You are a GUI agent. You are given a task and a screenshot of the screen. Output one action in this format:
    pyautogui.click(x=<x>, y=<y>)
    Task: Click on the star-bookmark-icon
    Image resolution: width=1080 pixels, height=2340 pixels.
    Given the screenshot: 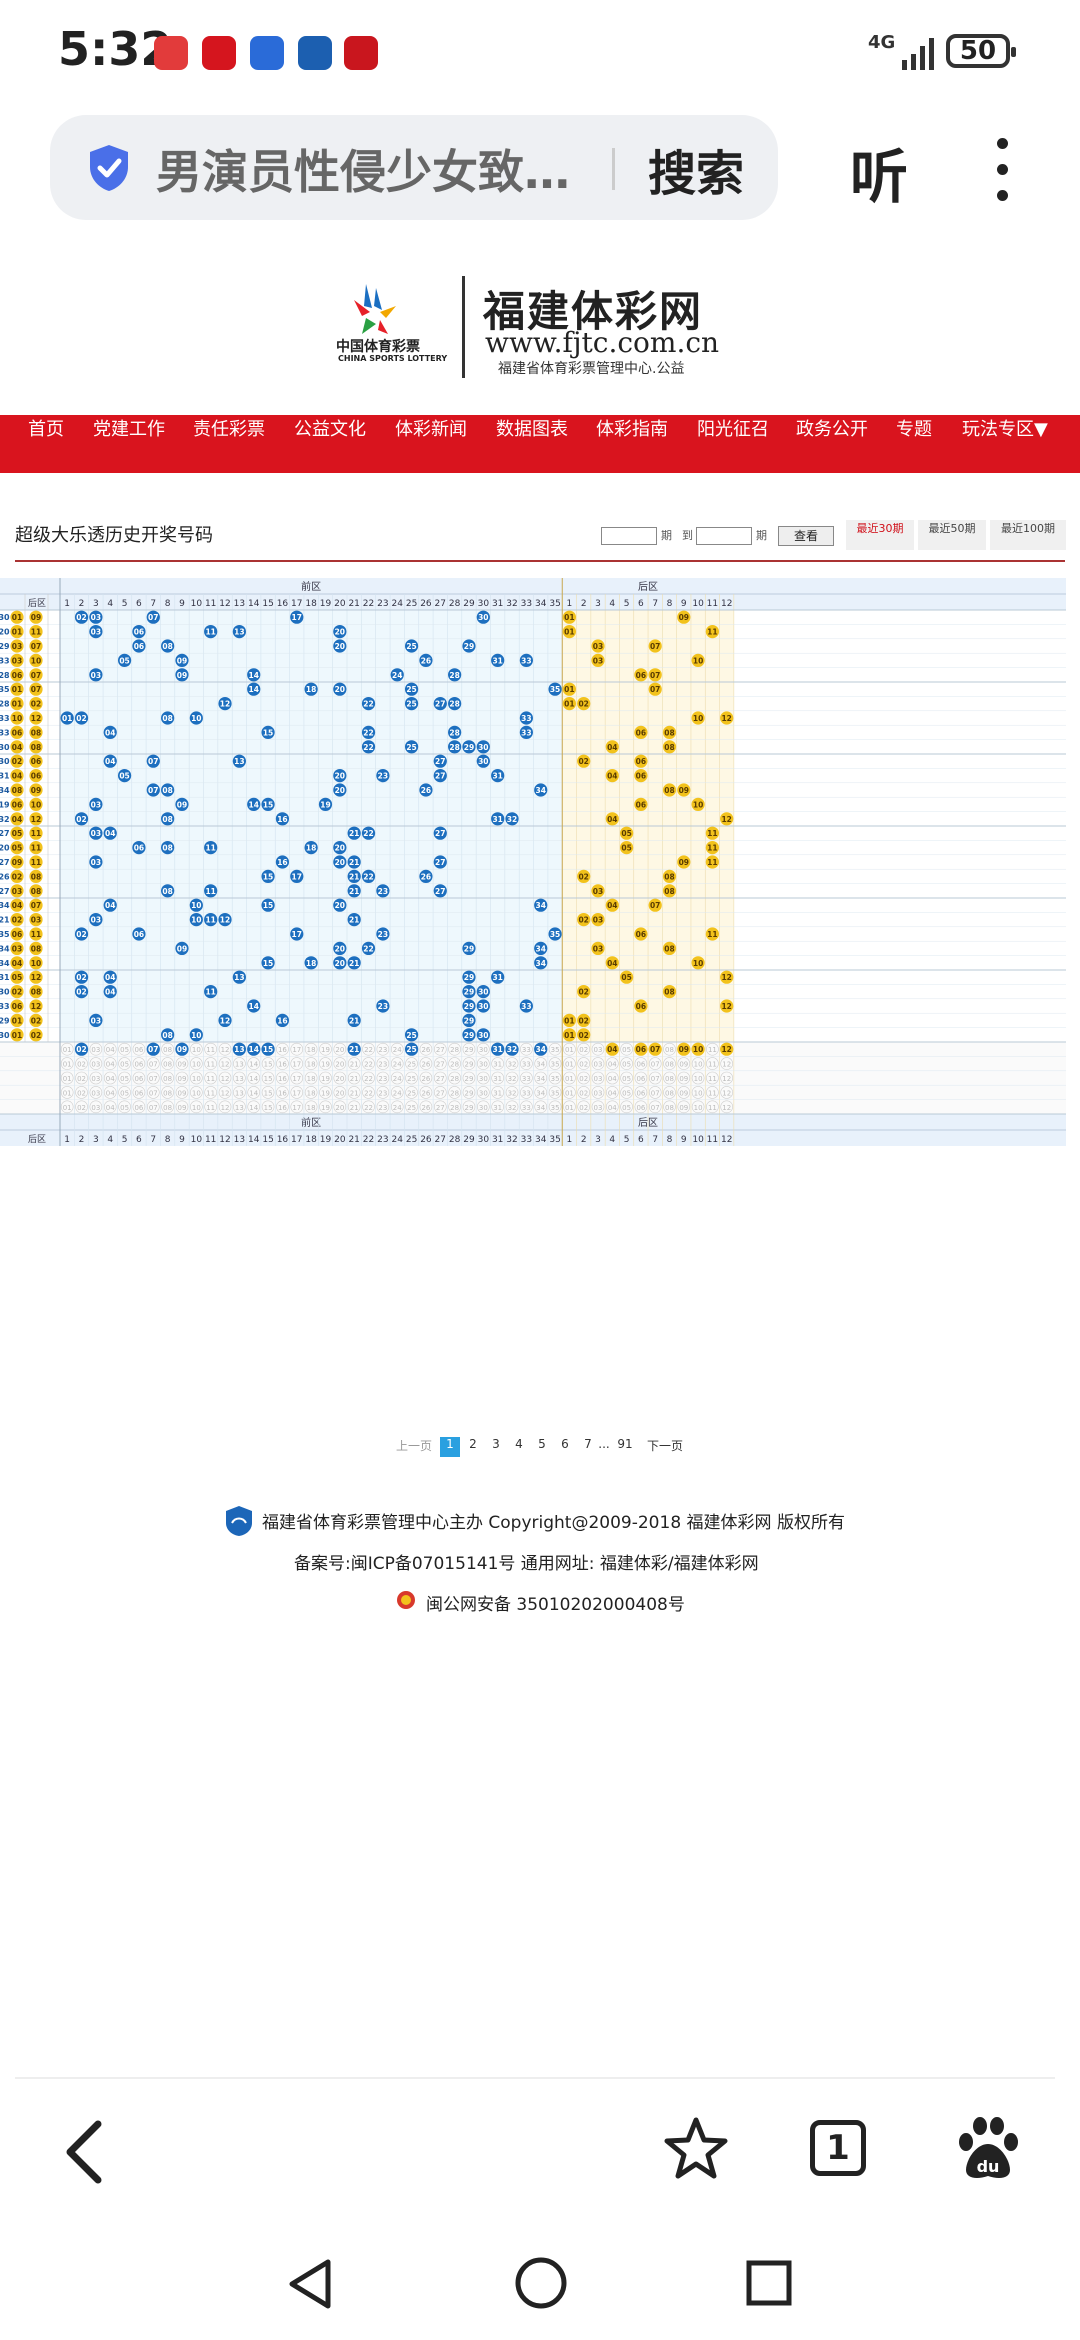 What is the action you would take?
    pyautogui.click(x=696, y=2149)
    